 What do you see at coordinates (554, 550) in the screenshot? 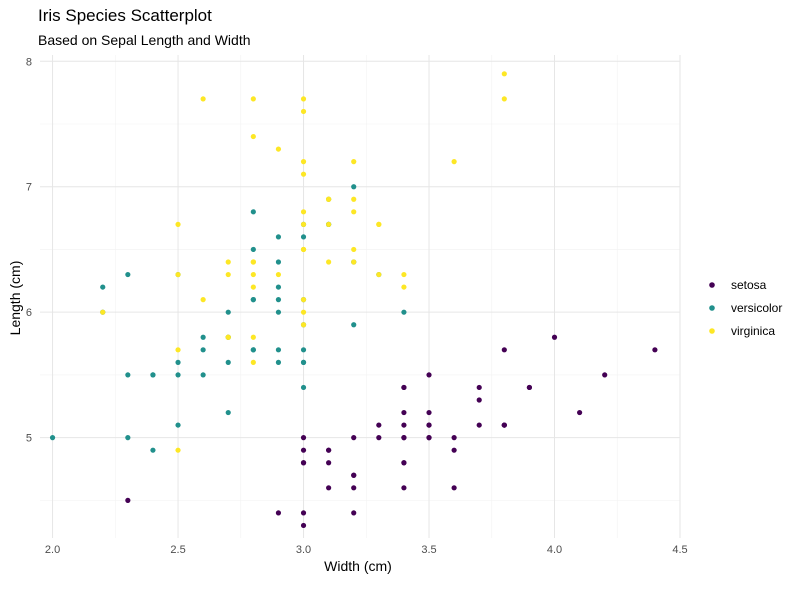
I see `x-tick-label: 4.0` at bounding box center [554, 550].